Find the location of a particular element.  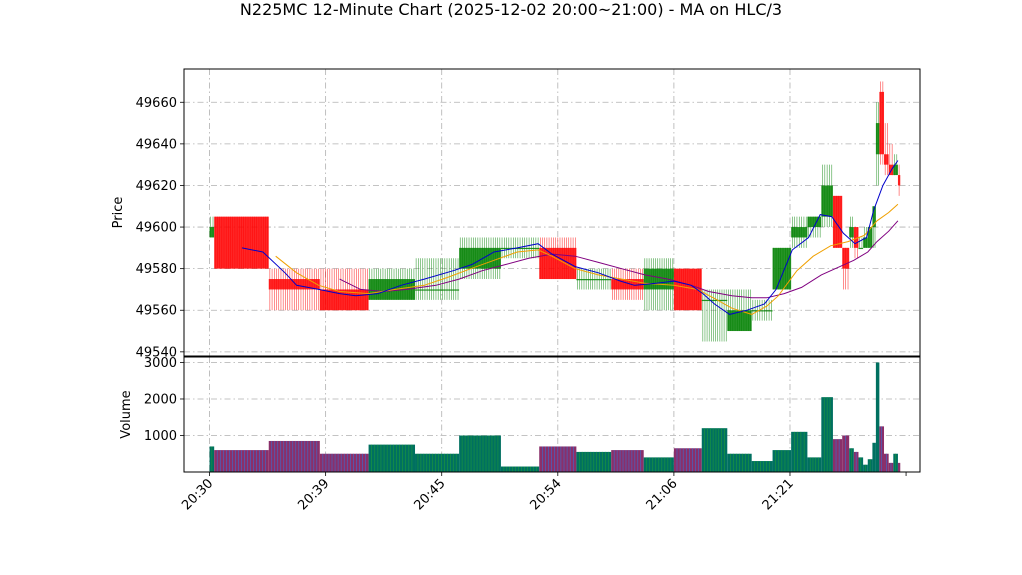

x-tick-label: 21:06 is located at coordinates (662, 494).